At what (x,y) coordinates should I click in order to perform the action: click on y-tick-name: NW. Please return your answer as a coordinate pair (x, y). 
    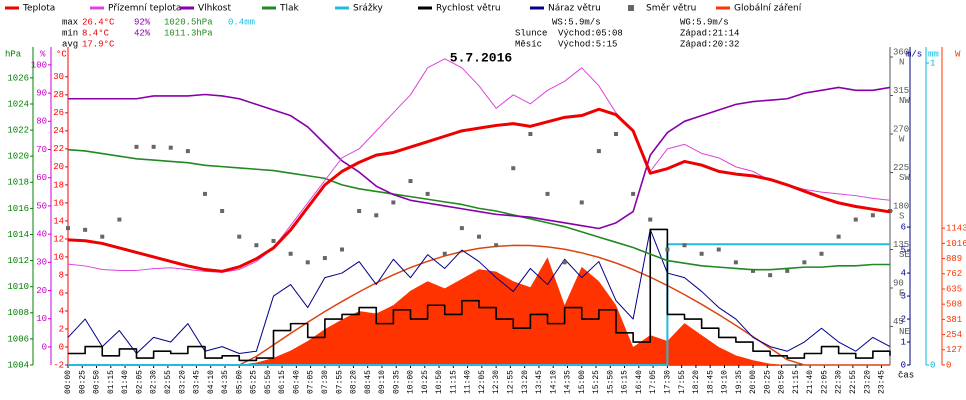
    Looking at the image, I should click on (904, 101).